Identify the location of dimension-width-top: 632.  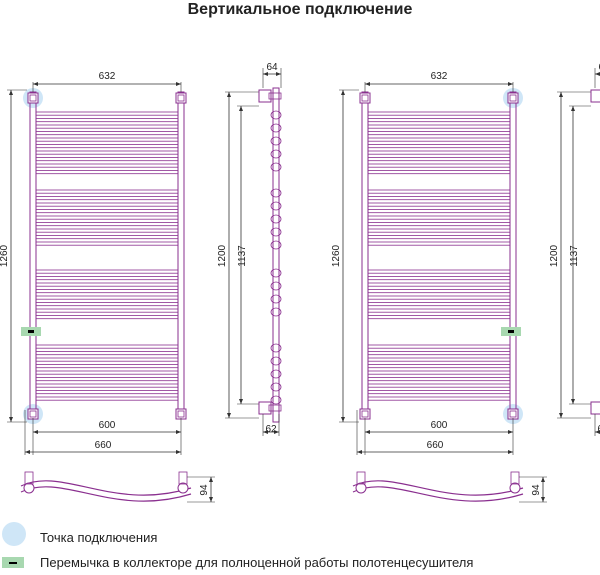
(107, 76).